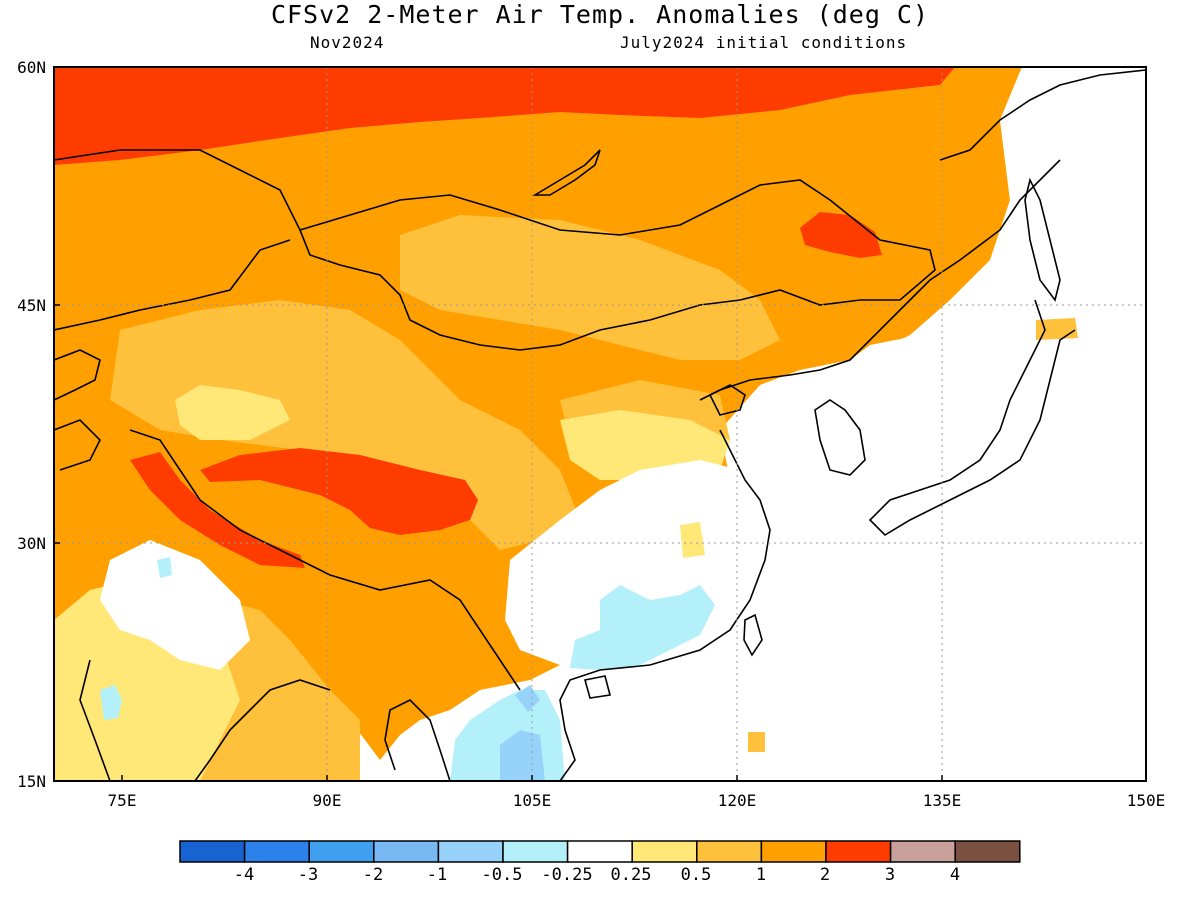 This screenshot has width=1200, height=900. Describe the element at coordinates (522, 755) in the screenshot. I see `anomaly-neg-0.5-to-neg-1-indochina` at that location.